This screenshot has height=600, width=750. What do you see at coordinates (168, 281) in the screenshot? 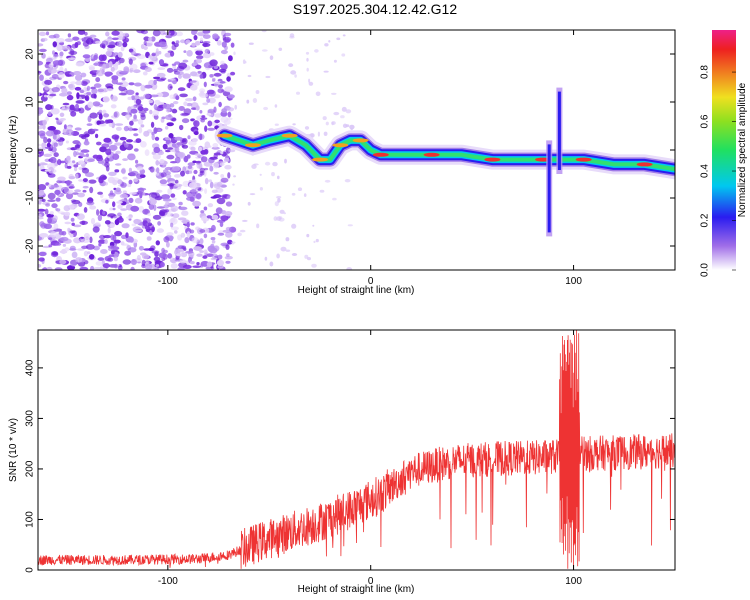
I see `x-tick-label: -100` at bounding box center [168, 281].